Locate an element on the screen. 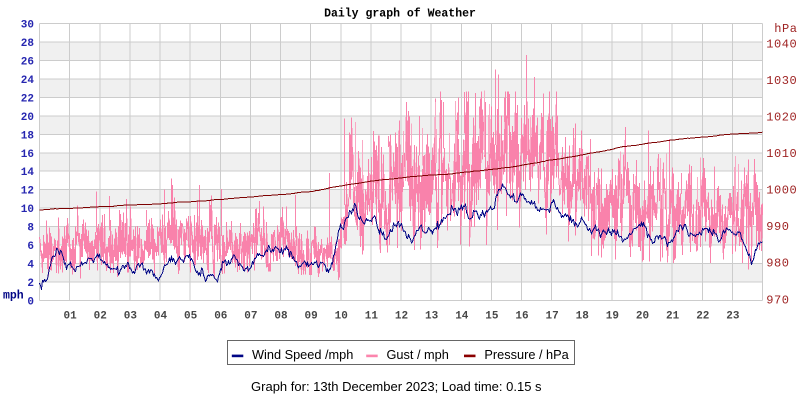  svg-text: 06 is located at coordinates (220, 317).